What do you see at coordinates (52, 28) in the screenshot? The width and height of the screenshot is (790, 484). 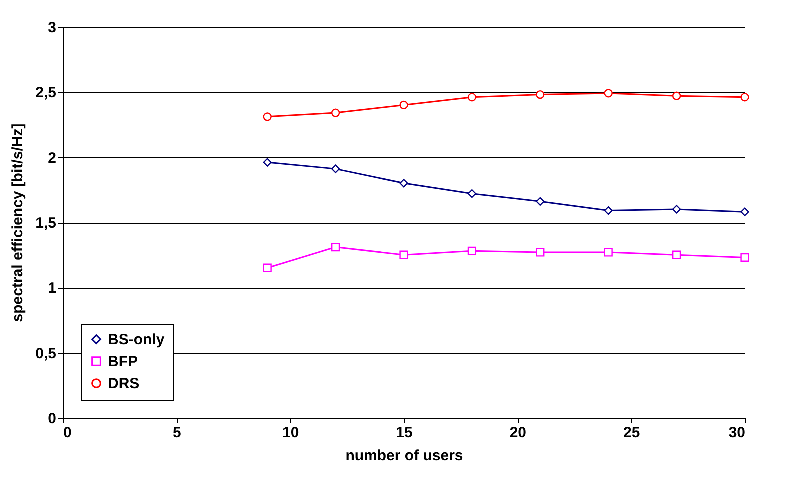 I see `y-tick-label: 3` at bounding box center [52, 28].